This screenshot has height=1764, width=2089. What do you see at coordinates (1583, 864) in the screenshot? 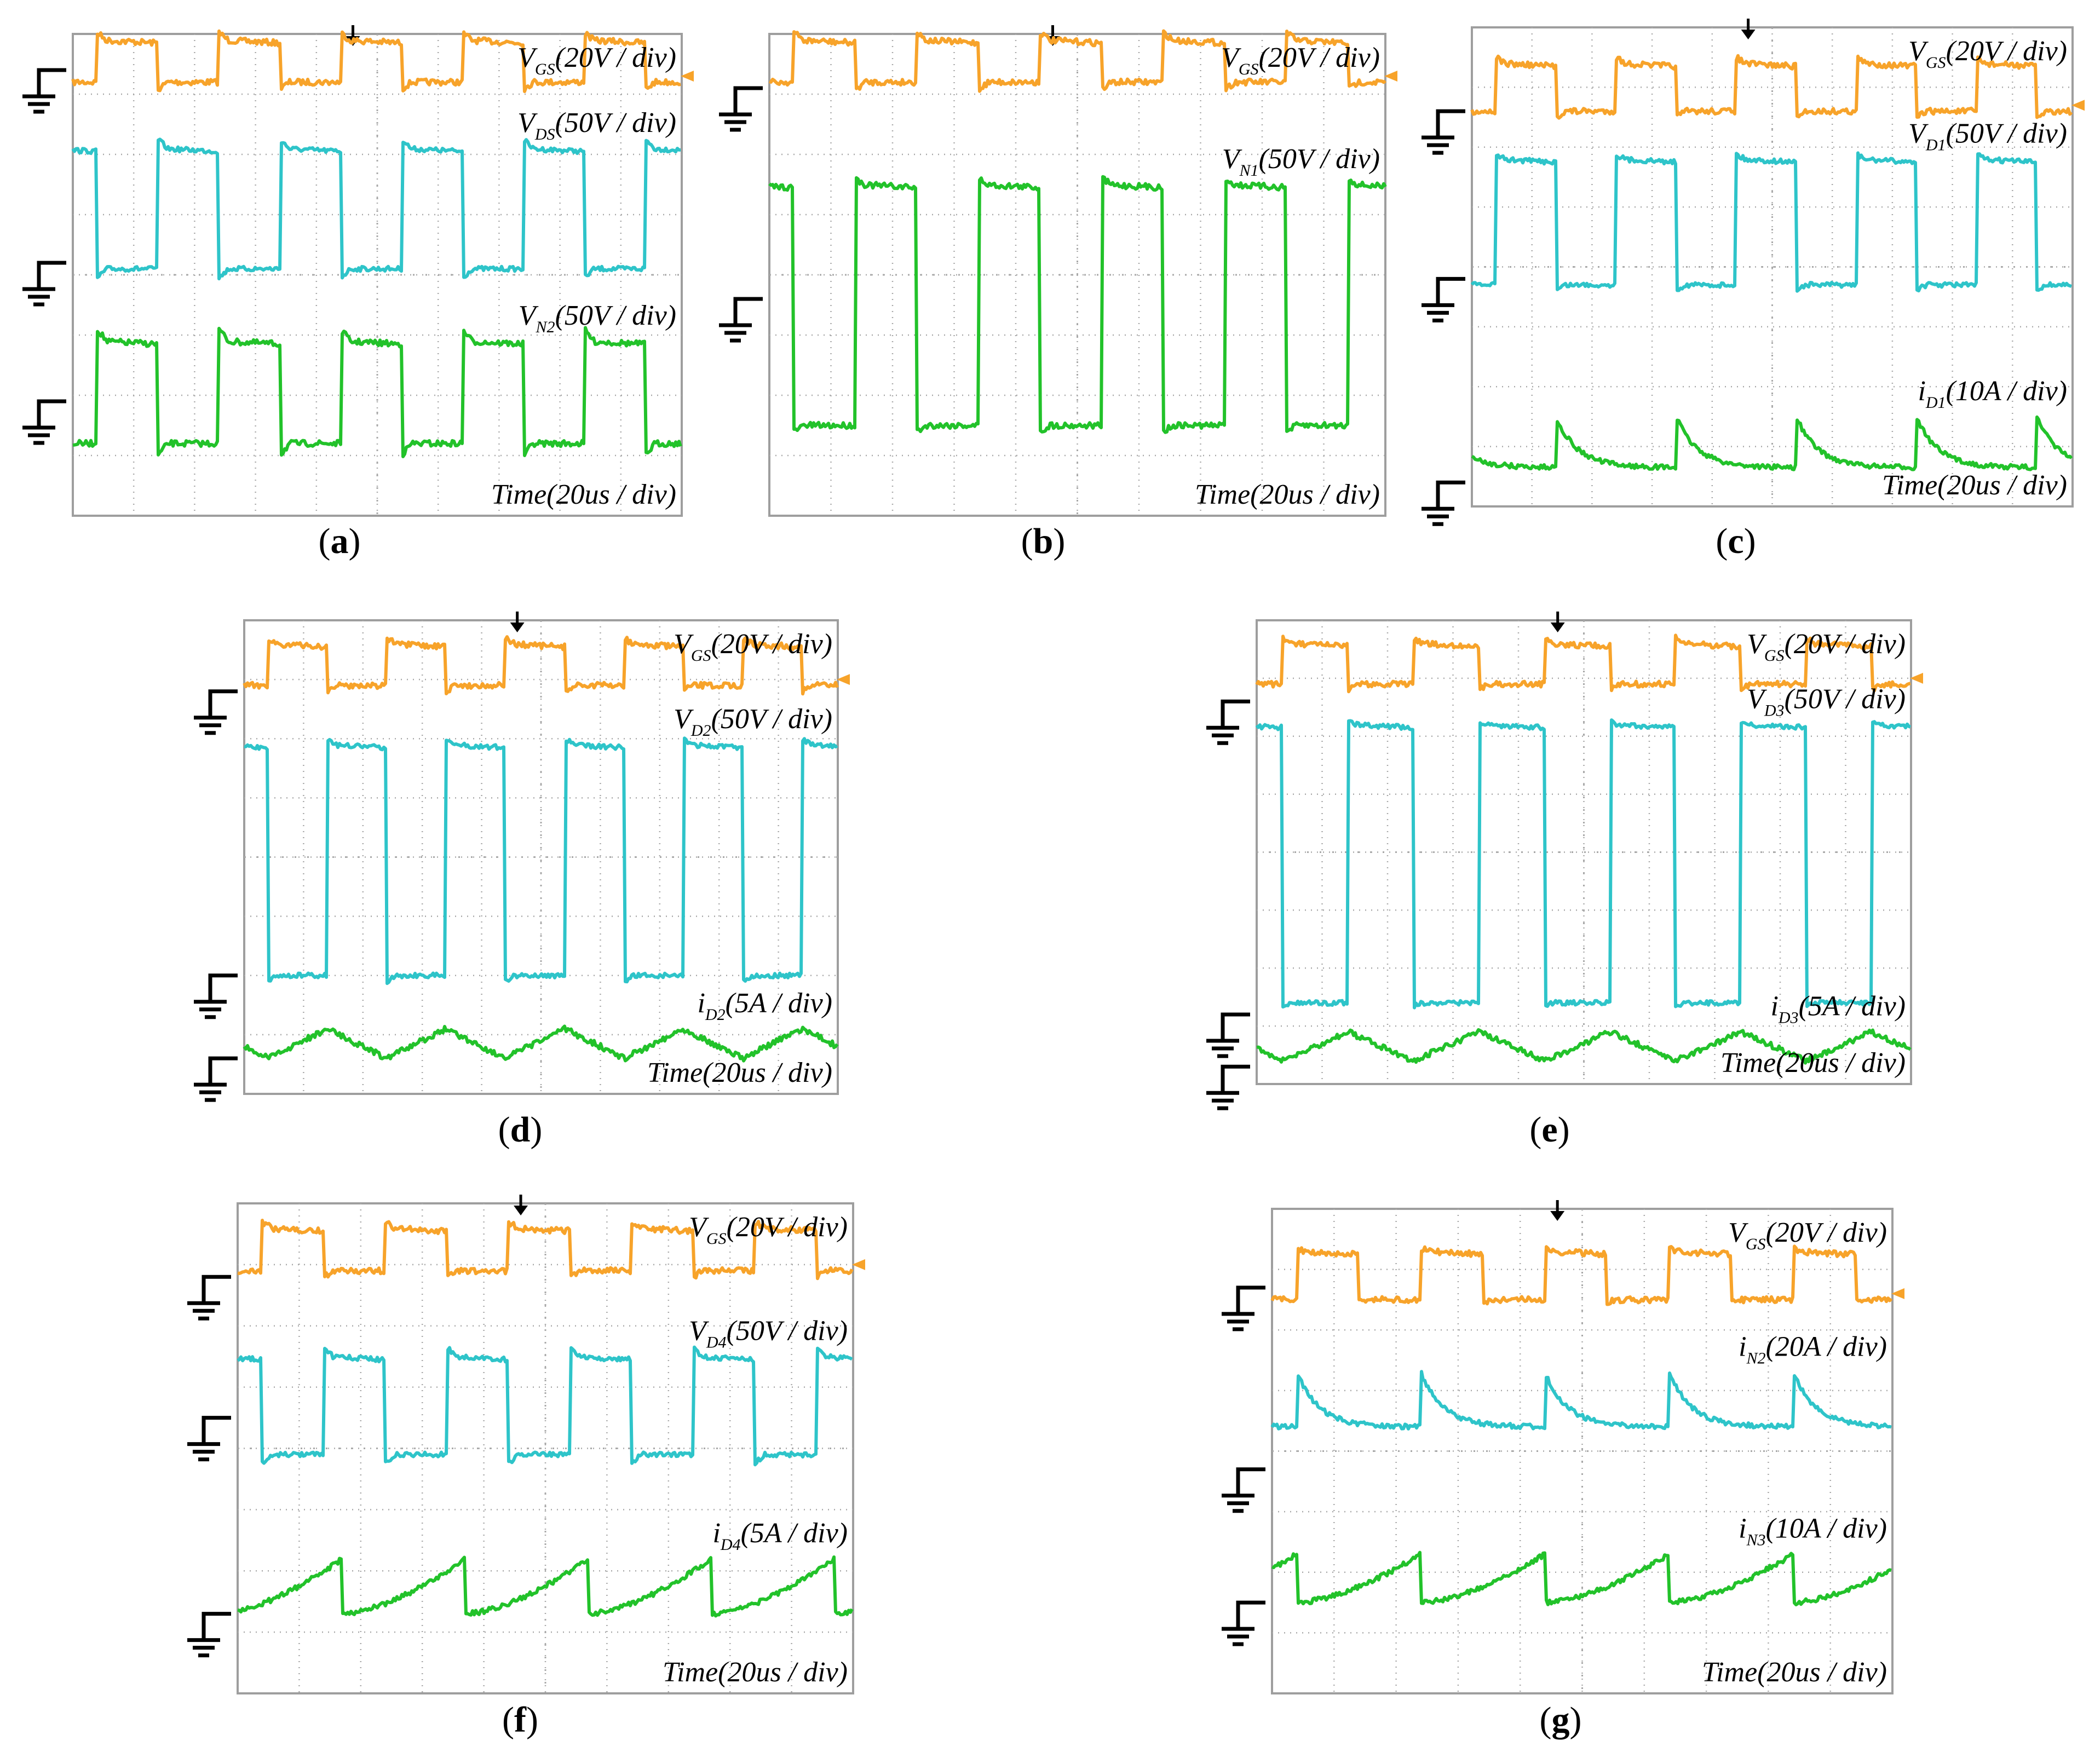
I see `waveform-VD3` at bounding box center [1583, 864].